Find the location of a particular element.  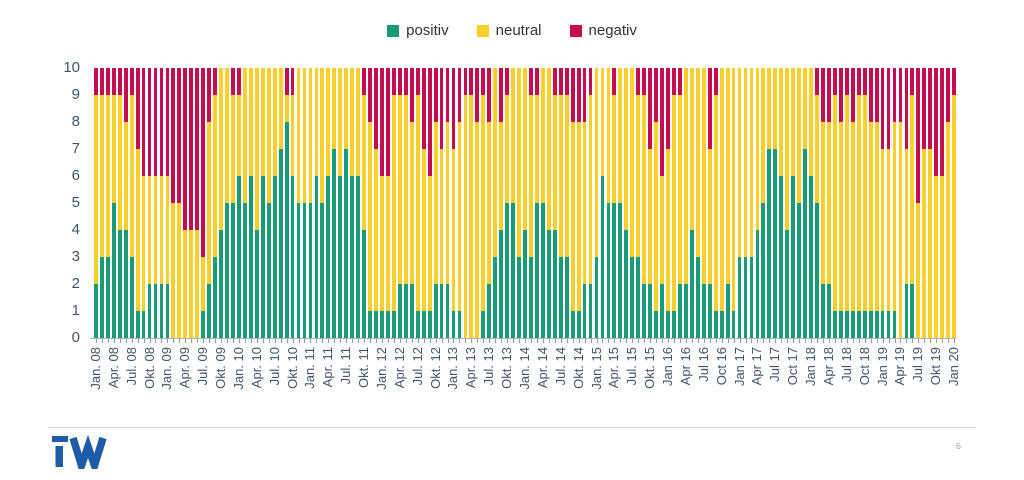

x-tick-label: Okt. 14 is located at coordinates (578, 368).